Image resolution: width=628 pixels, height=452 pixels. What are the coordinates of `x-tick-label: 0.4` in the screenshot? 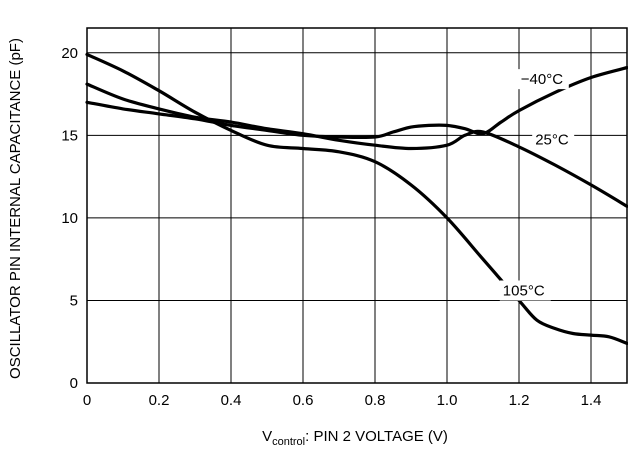 It's located at (231, 400).